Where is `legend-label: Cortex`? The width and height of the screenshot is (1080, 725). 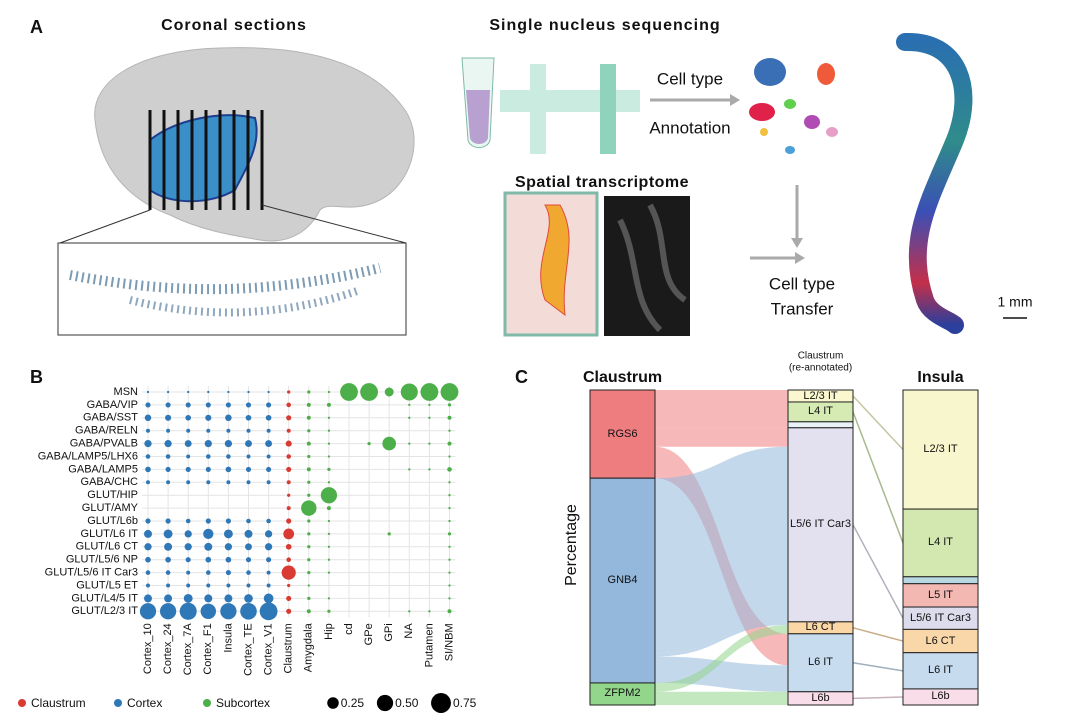 legend-label: Cortex is located at coordinates (144, 703).